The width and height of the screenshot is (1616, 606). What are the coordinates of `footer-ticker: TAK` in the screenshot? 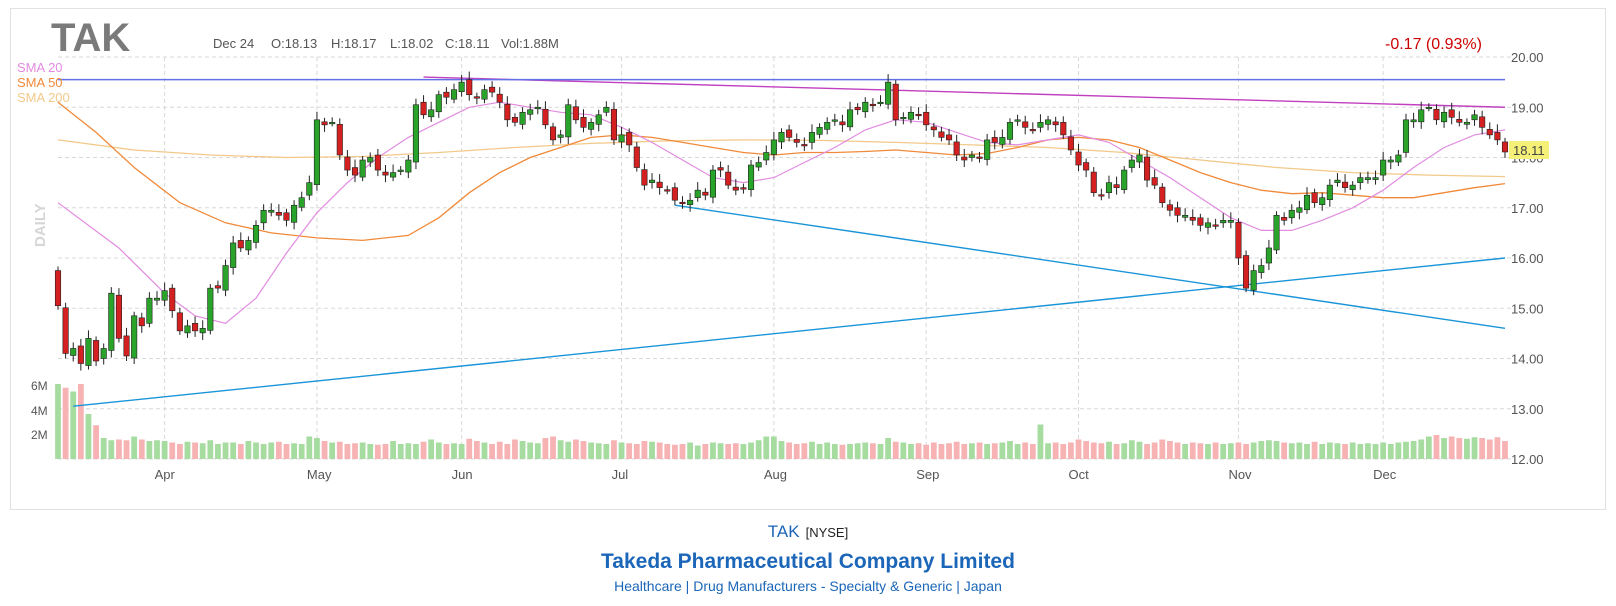 It's located at (783, 531).